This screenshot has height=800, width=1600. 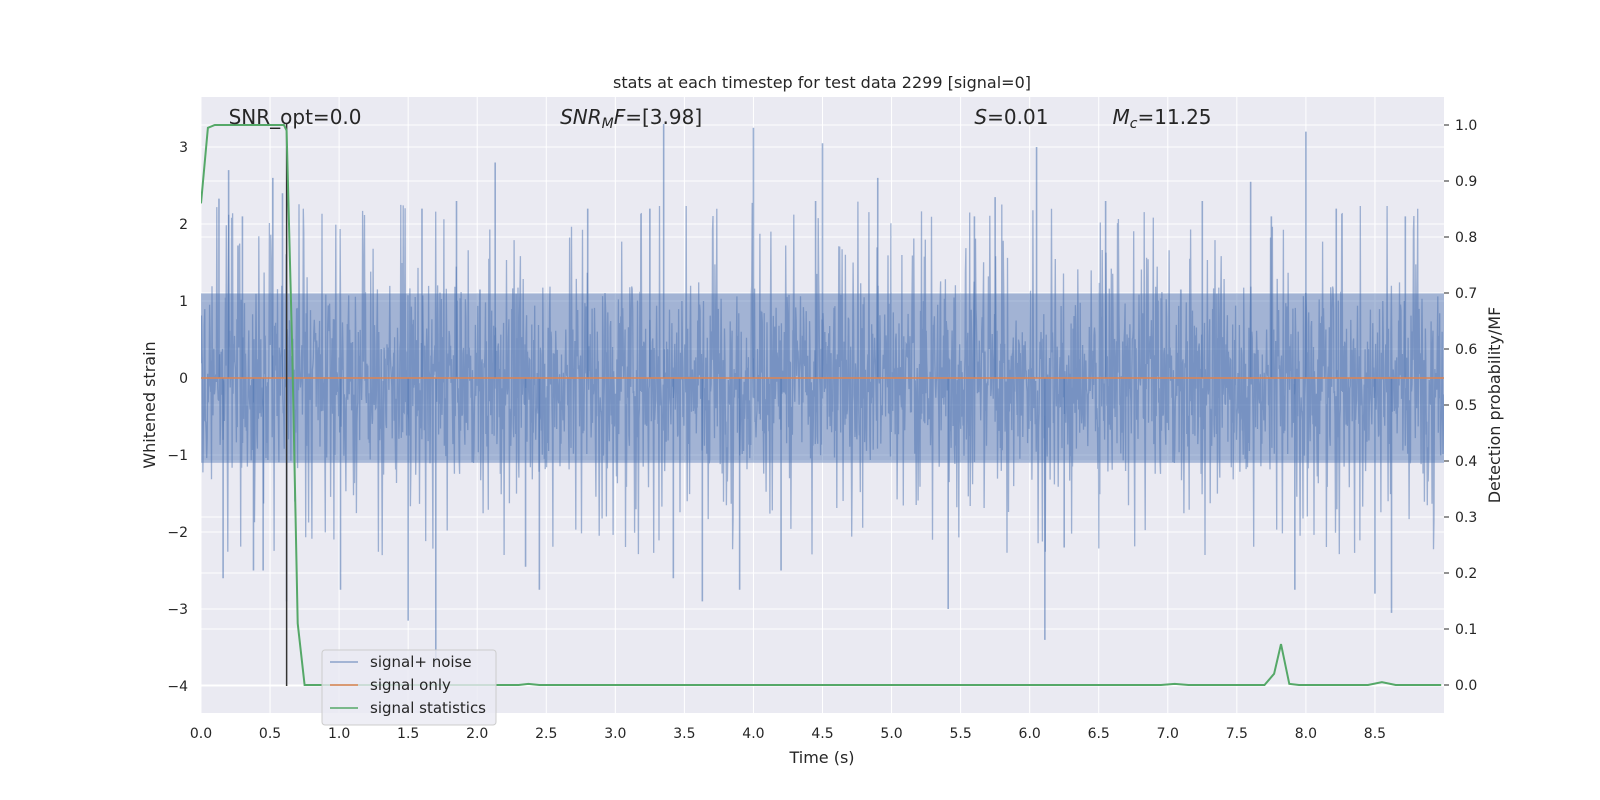 I want to click on x-tick-label: 1.5, so click(x=408, y=734).